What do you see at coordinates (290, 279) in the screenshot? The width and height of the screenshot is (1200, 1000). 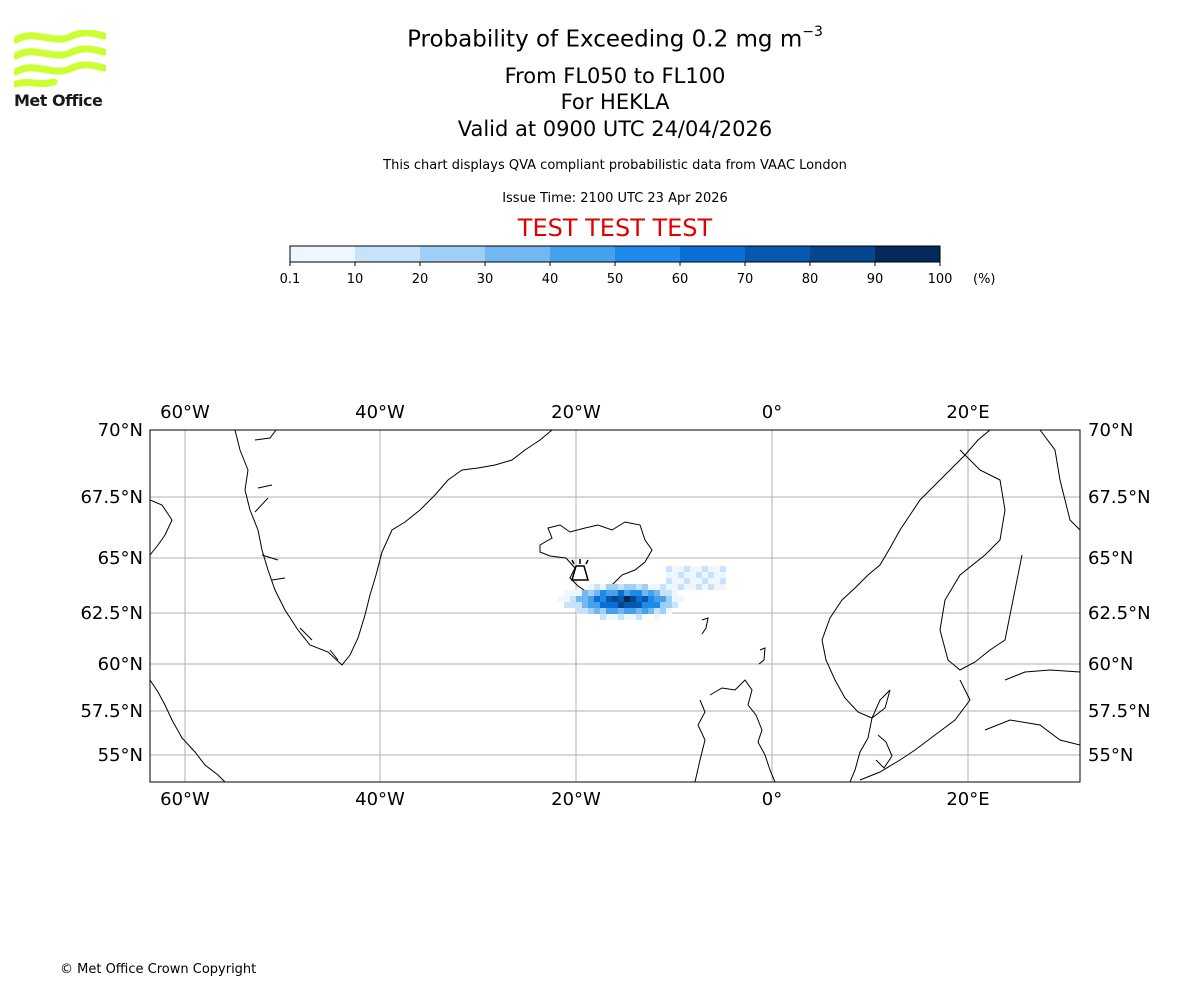 I see `colorbar-tick-label: 0.1` at bounding box center [290, 279].